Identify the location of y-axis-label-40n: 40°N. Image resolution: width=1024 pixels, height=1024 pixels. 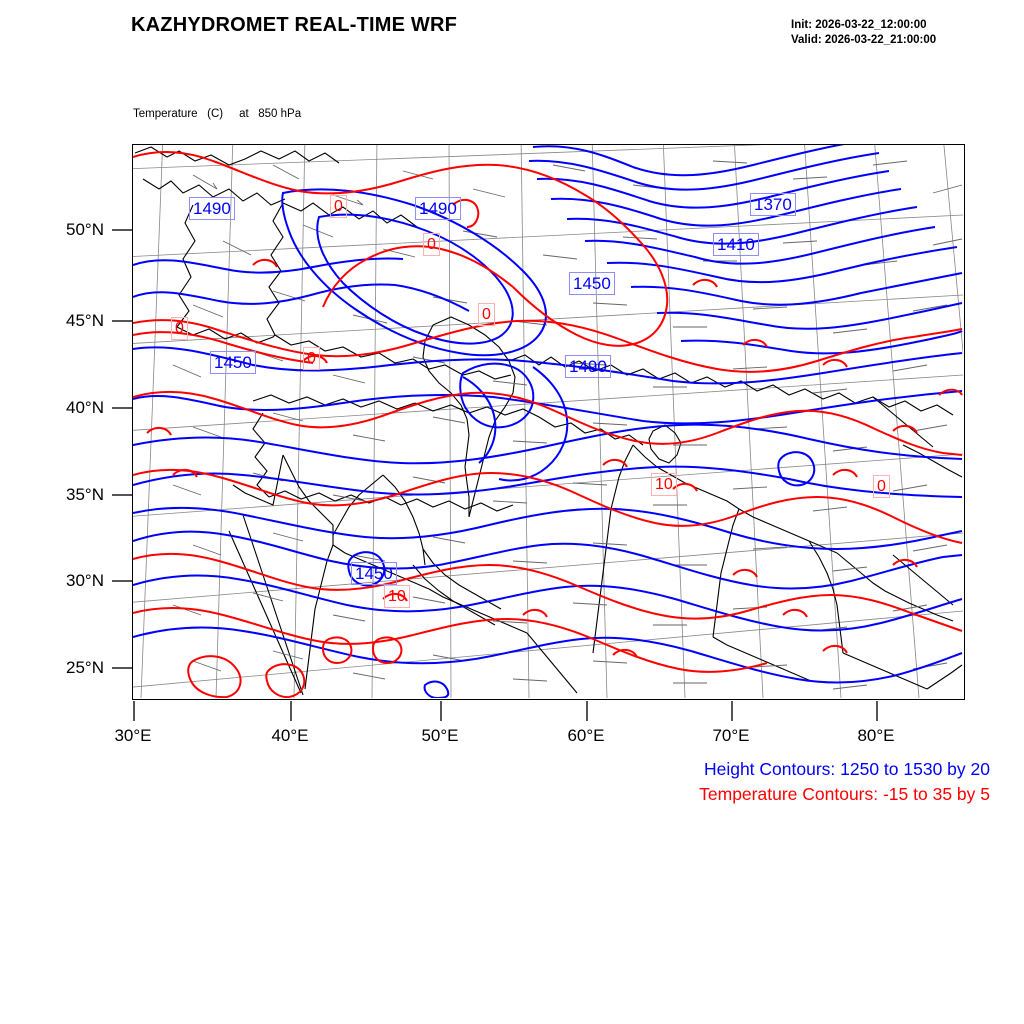
(85, 407).